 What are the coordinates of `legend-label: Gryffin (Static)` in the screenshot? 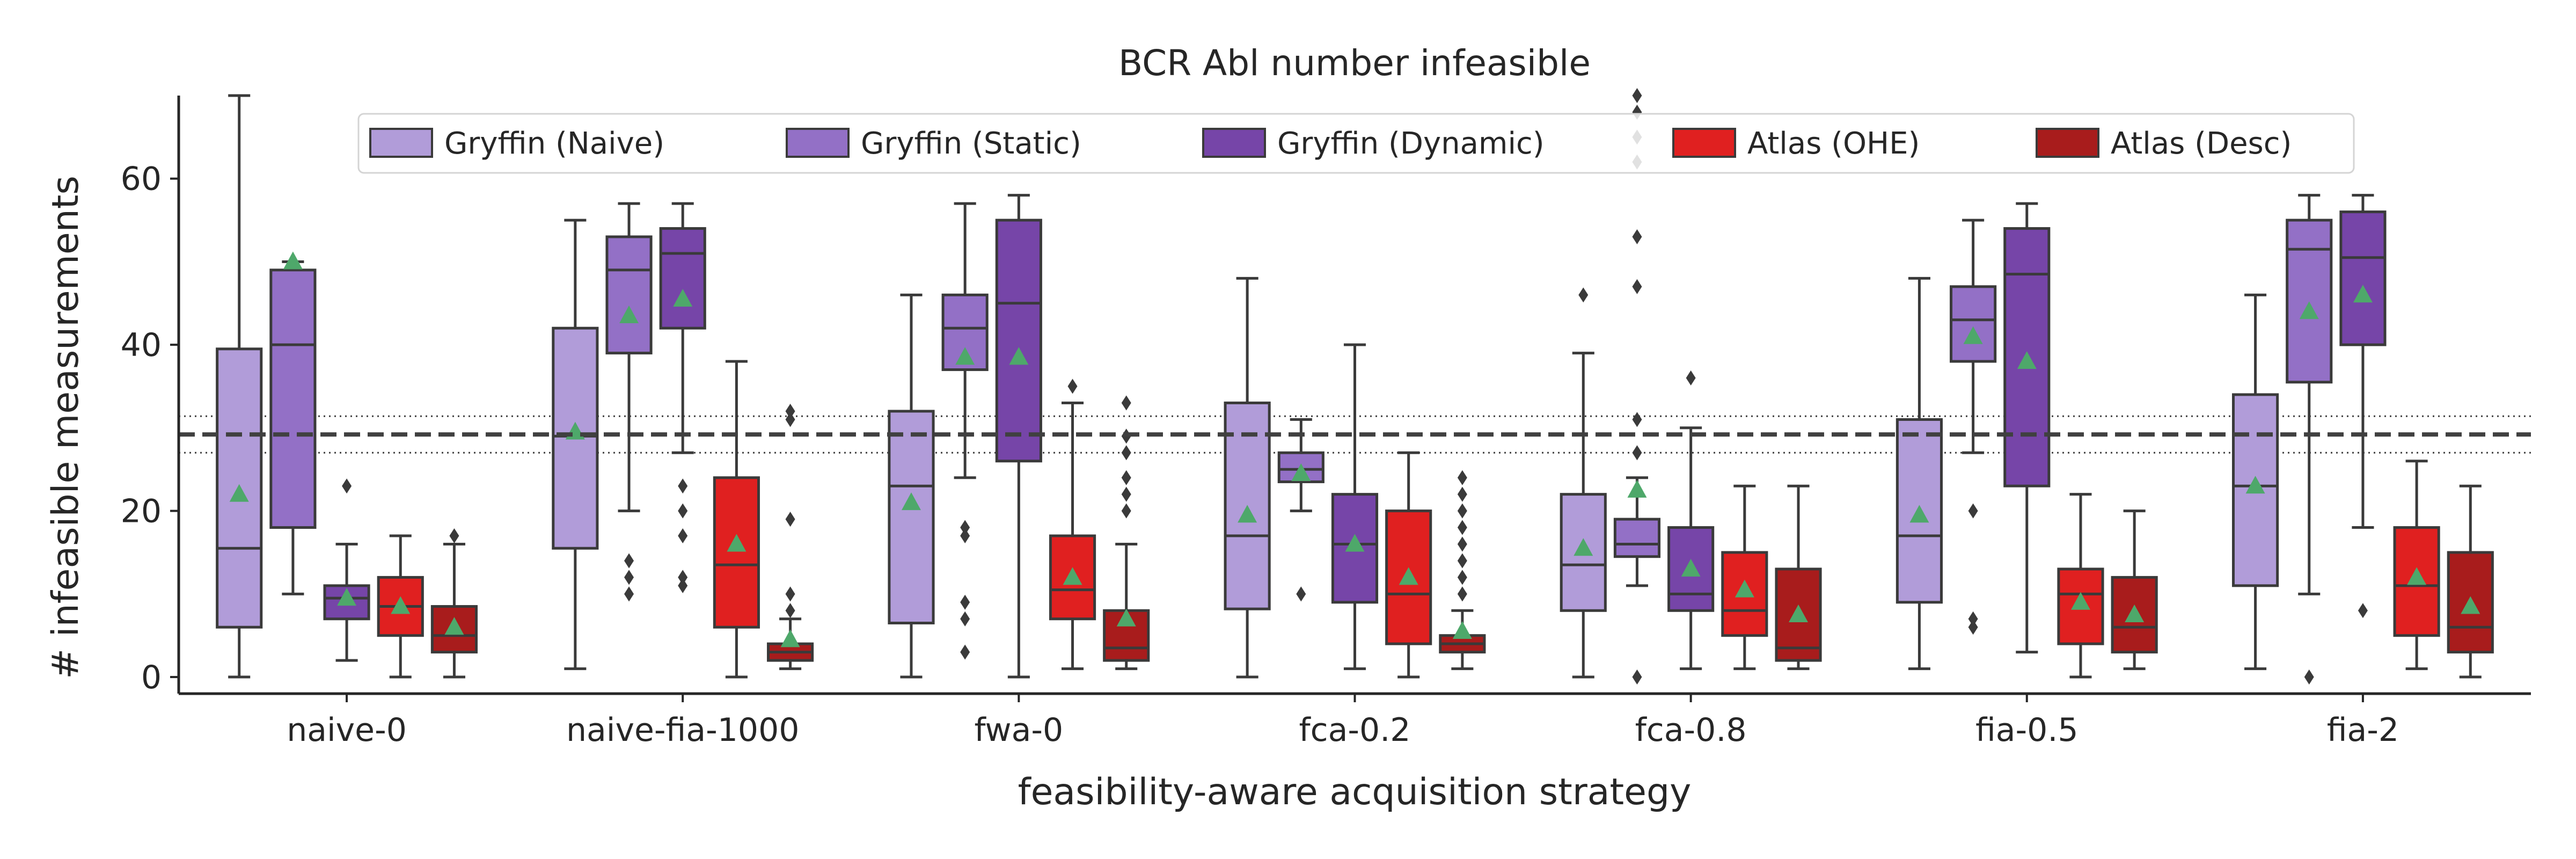 It's located at (971, 143).